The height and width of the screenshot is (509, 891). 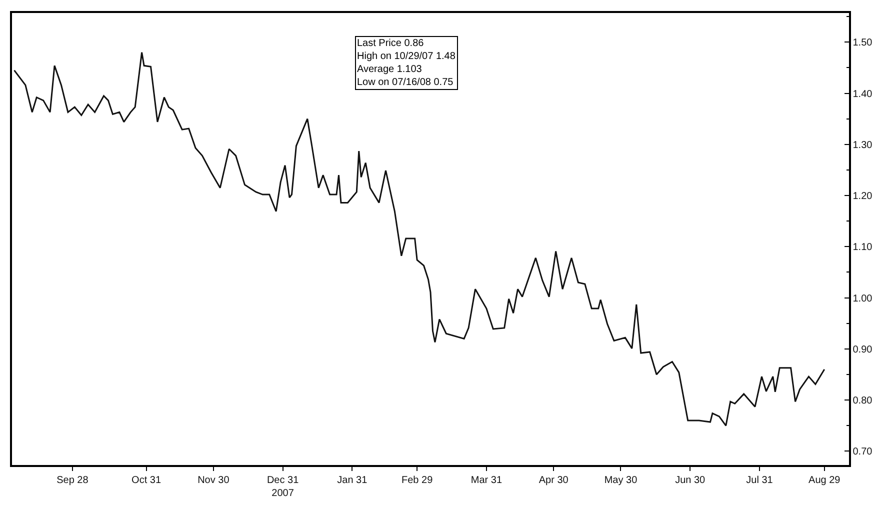 What do you see at coordinates (862, 298) in the screenshot?
I see `y-tick-label: 1.00` at bounding box center [862, 298].